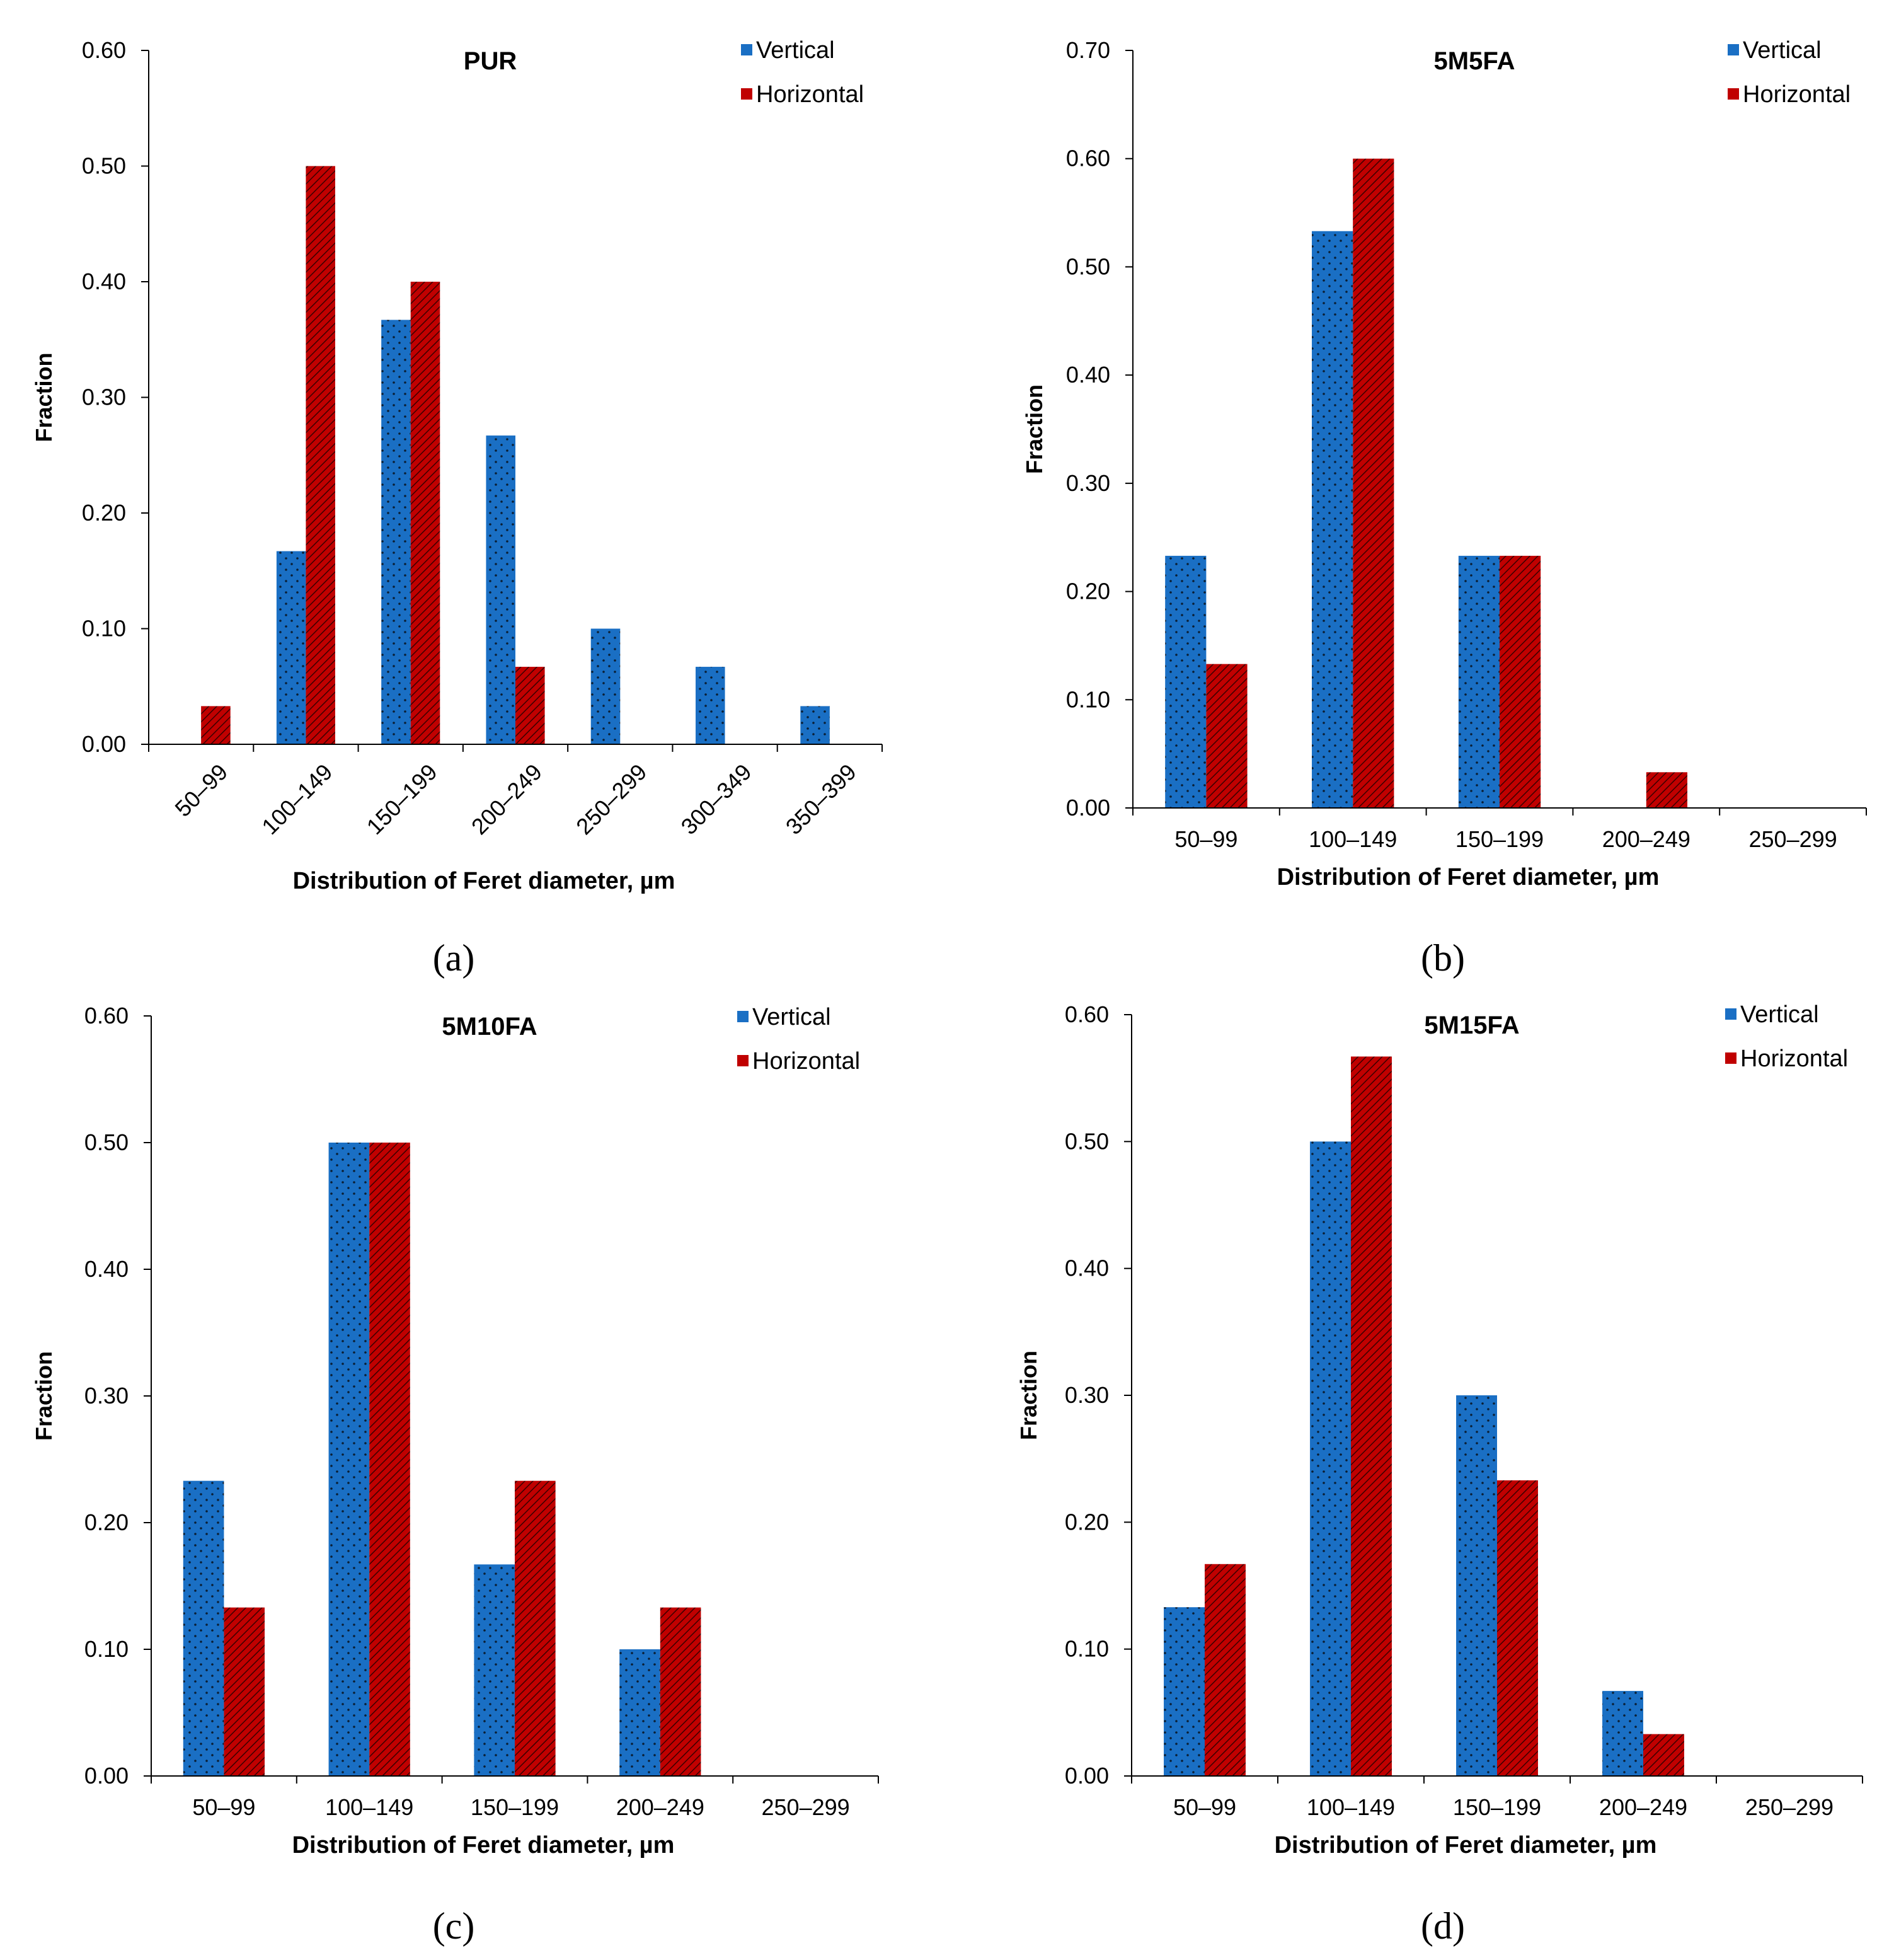 The width and height of the screenshot is (1877, 1960). What do you see at coordinates (1088, 50) in the screenshot?
I see `y-tick-label: 0.70` at bounding box center [1088, 50].